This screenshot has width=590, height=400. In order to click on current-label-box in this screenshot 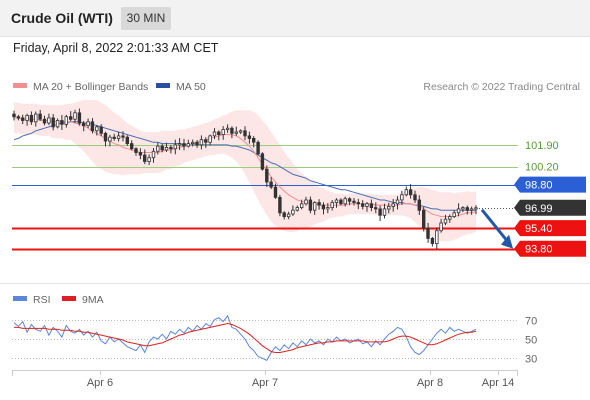, I will do `click(550, 207)`.